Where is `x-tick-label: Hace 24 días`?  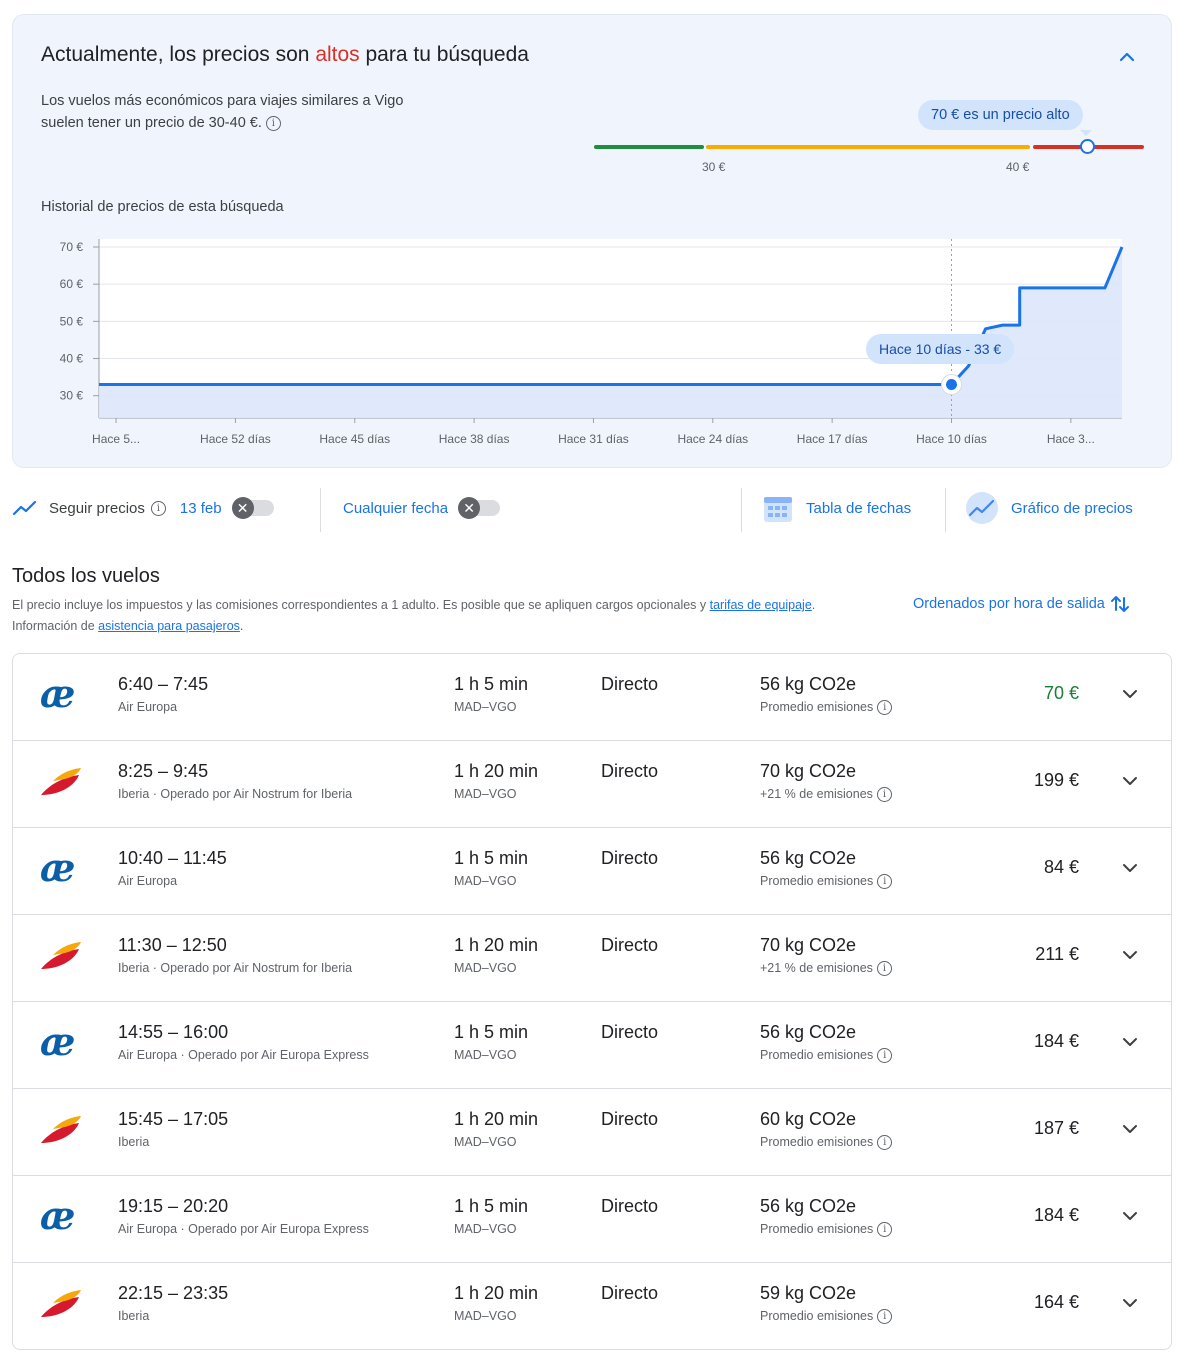
x-tick-label: Hace 24 días is located at coordinates (712, 439).